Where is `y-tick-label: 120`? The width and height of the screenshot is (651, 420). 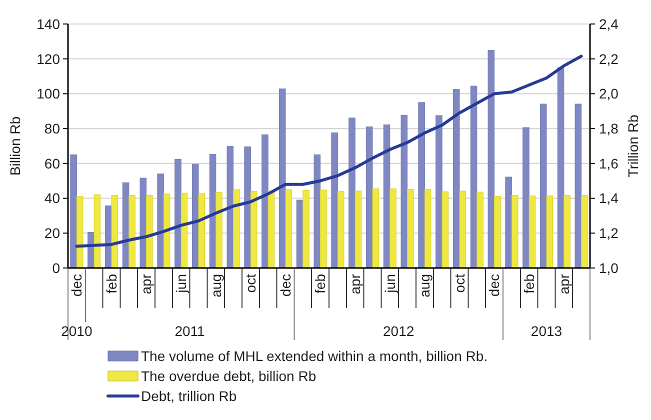 y-tick-label: 120 is located at coordinates (48, 58).